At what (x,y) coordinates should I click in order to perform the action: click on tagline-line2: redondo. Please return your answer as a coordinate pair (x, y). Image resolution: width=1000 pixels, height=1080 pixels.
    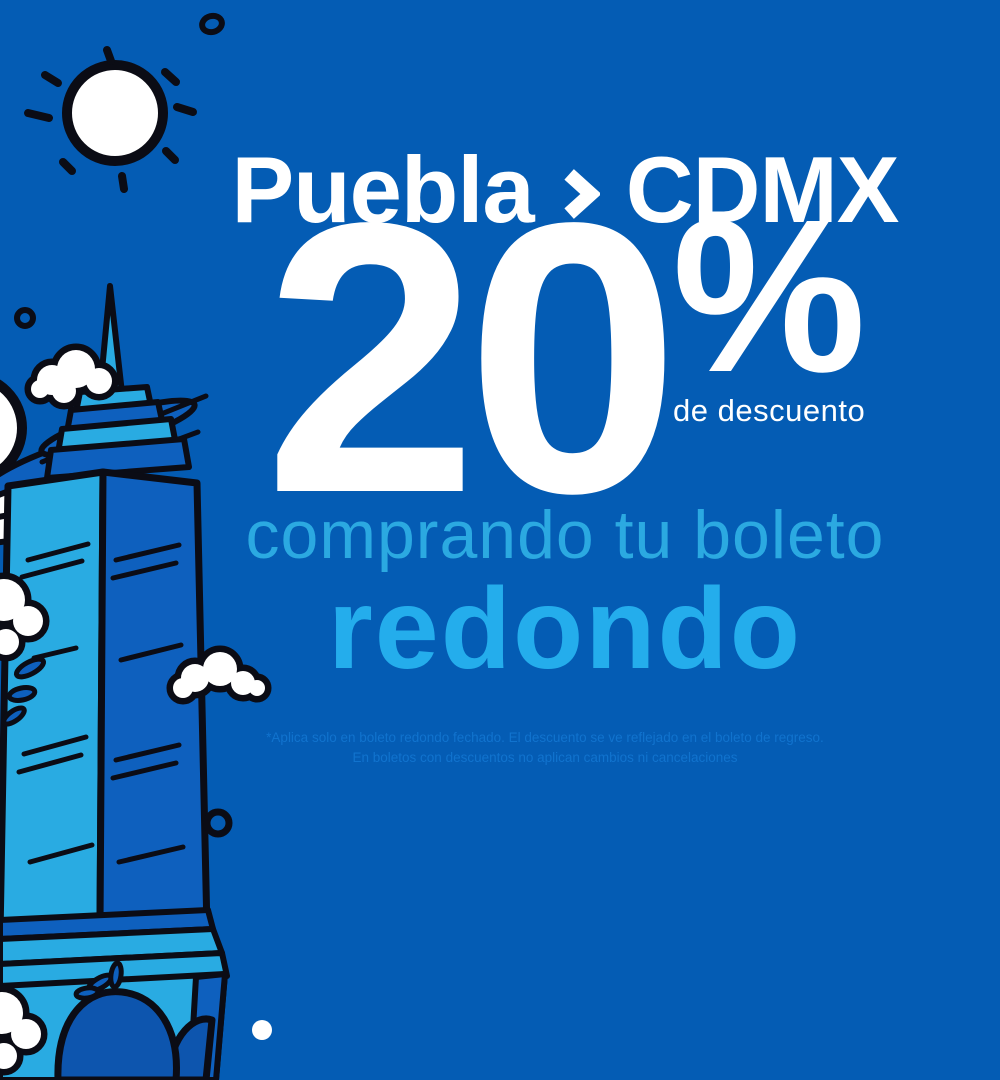
    Looking at the image, I should click on (565, 629).